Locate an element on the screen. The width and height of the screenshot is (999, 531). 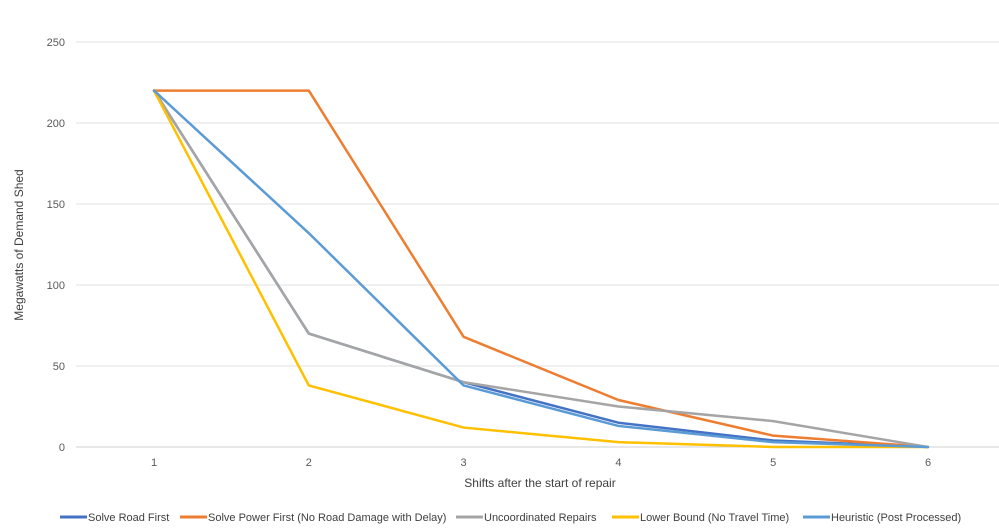
x-tick-label: 6 is located at coordinates (928, 463).